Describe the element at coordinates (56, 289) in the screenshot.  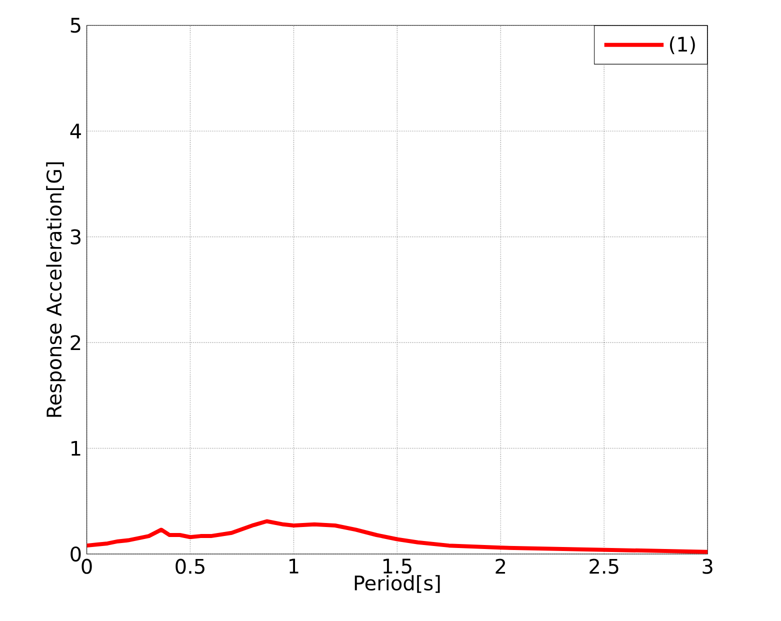
I see `y-axis-title: Response Acceleration[G]` at that location.